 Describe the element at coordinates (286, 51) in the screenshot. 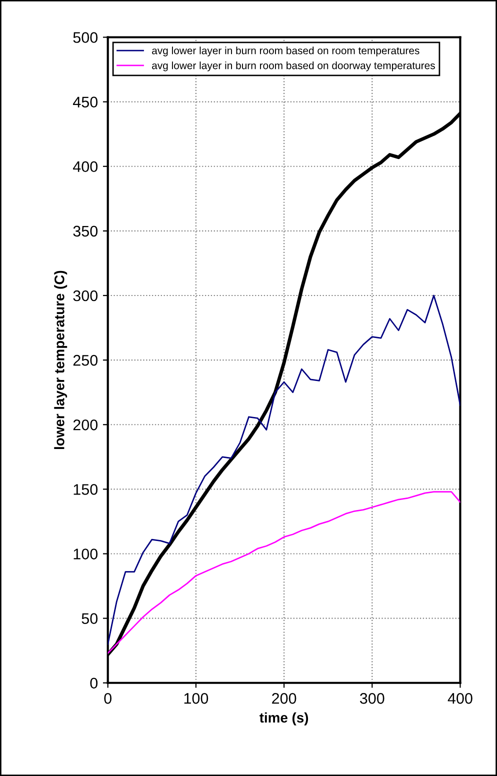

I see `legend-label: avg lower layer in burn room based on room temperatures` at that location.